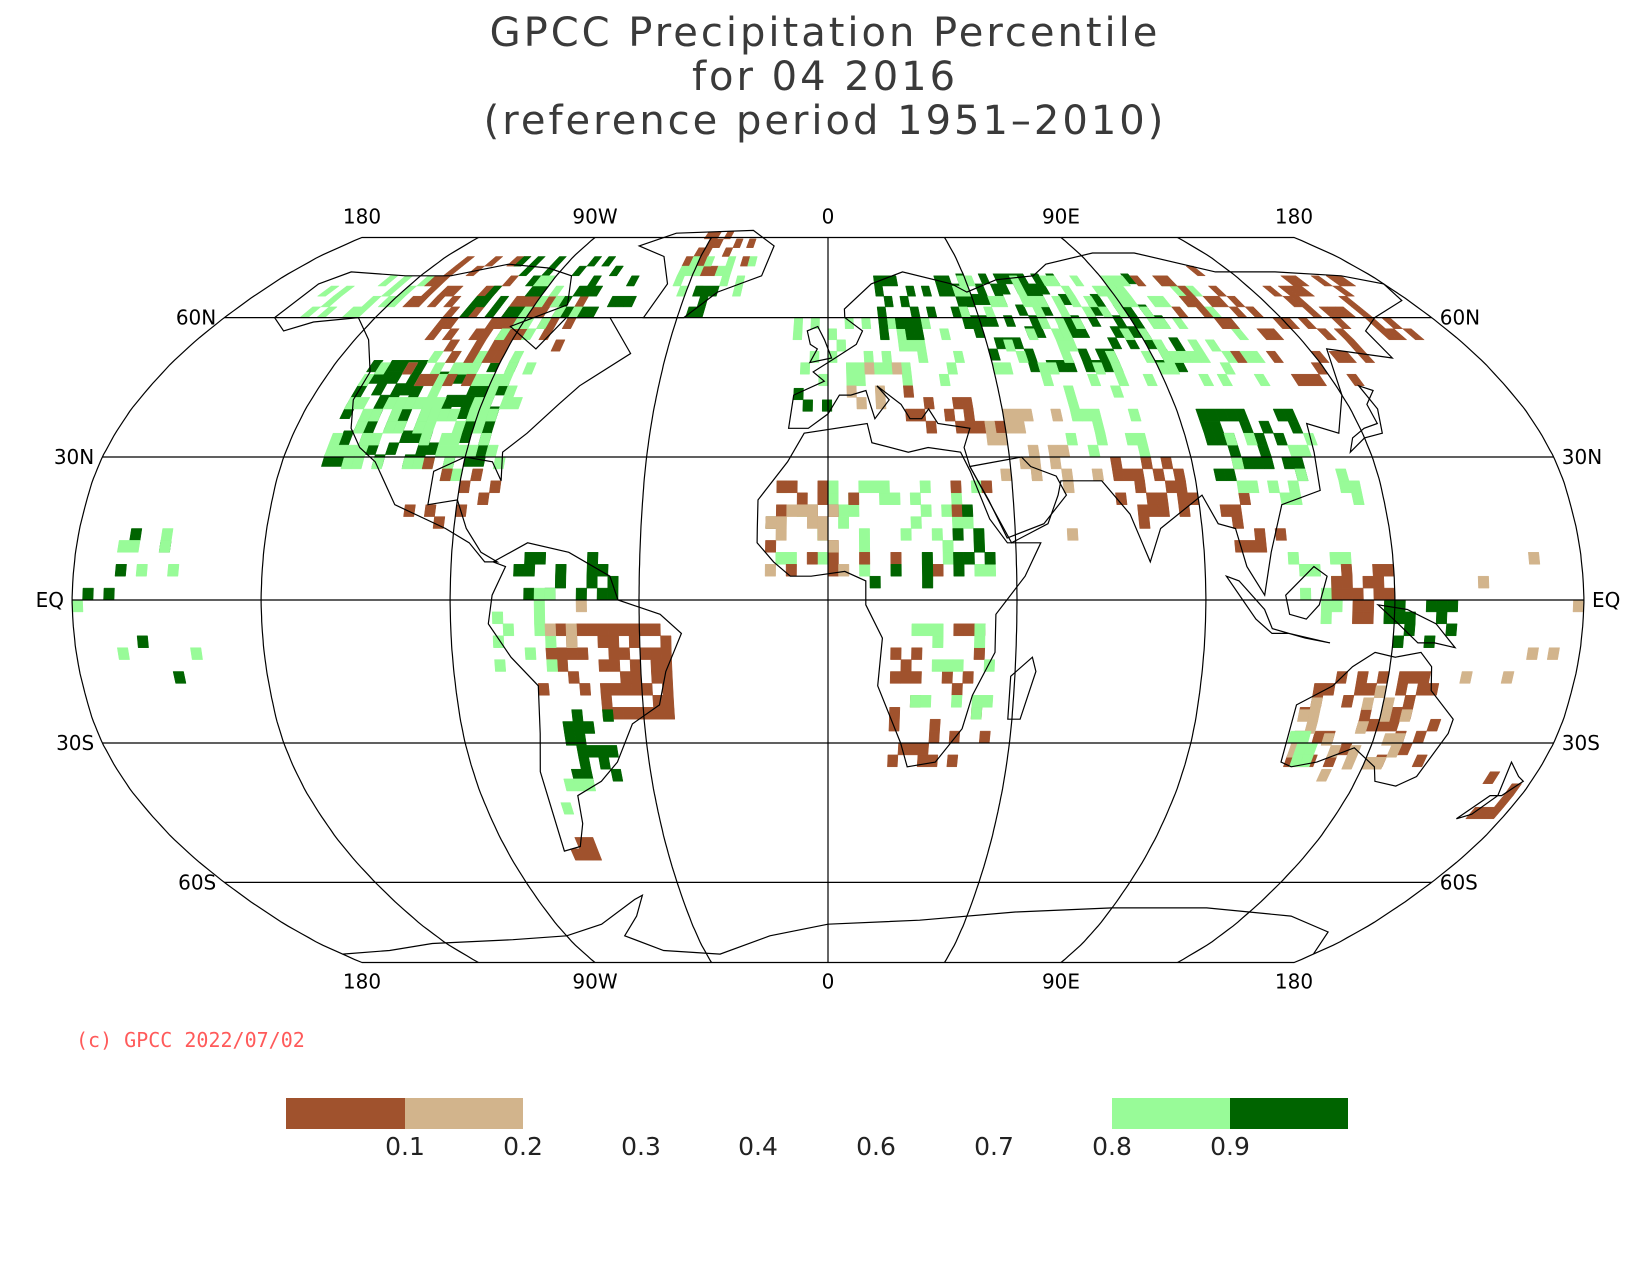 Image resolution: width=1650 pixels, height=1270 pixels. I want to click on title-line-2: for 04 2016, so click(825, 77).